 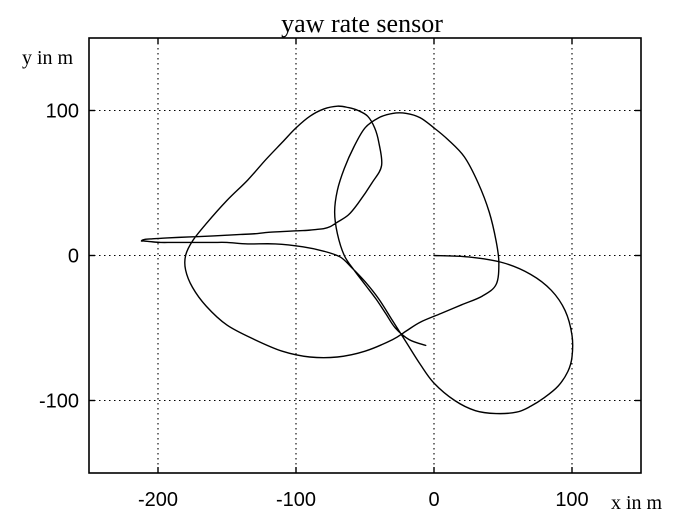 I want to click on x-tick-label: 0, so click(x=433, y=500).